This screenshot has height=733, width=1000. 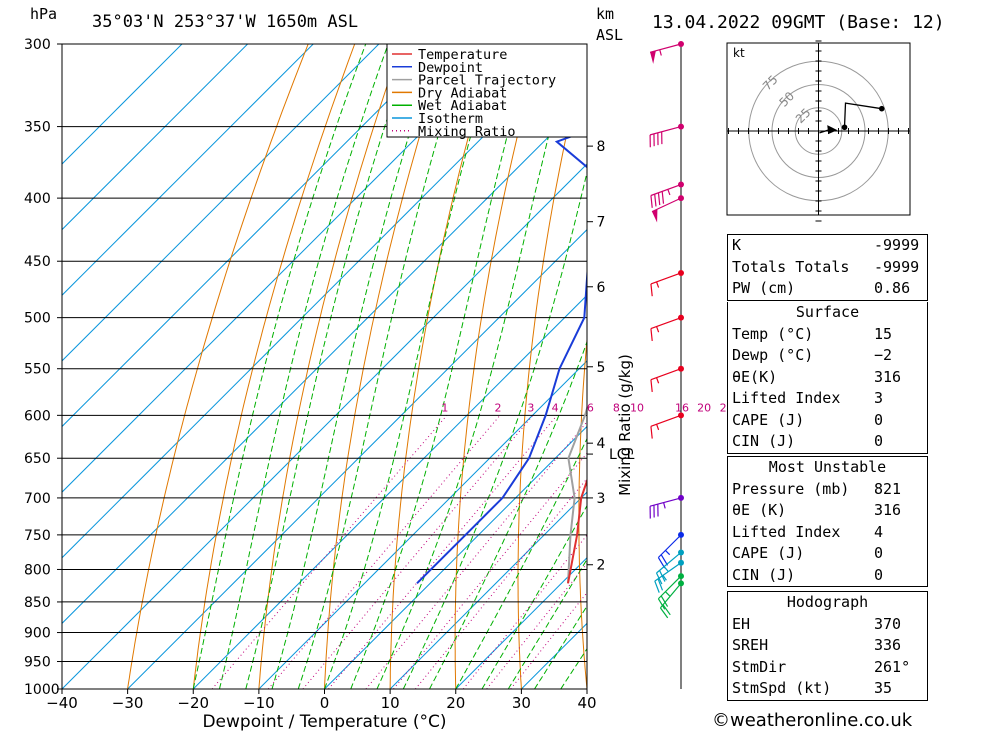 I want to click on most-unstable-title: Most Unstable, so click(x=827, y=467).